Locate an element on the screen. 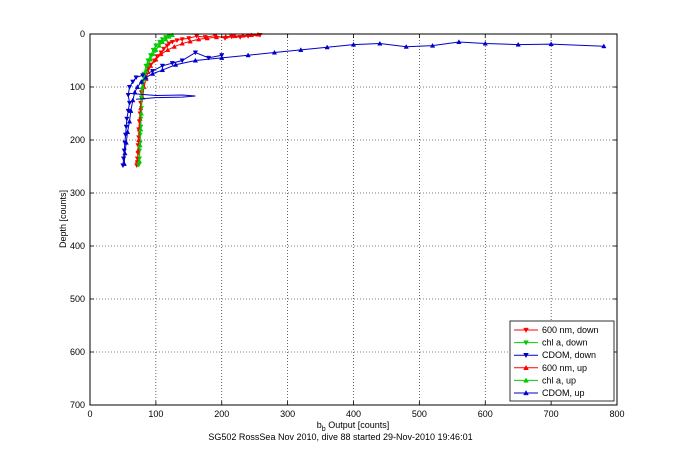 The image size is (681, 454). y-tick-label: 300 is located at coordinates (77, 193).